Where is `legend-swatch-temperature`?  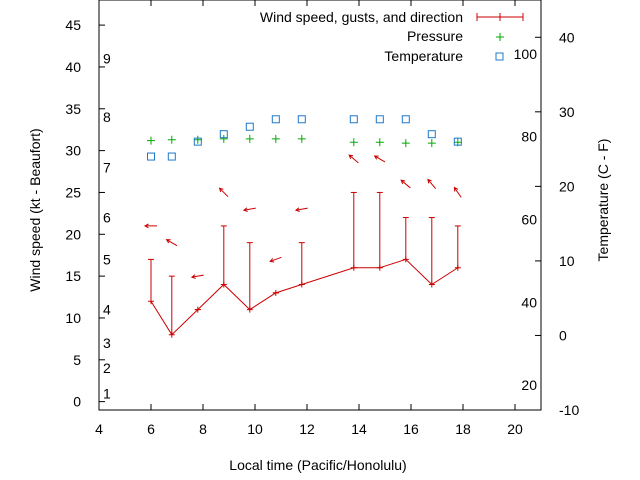
legend-swatch-temperature is located at coordinates (499, 56).